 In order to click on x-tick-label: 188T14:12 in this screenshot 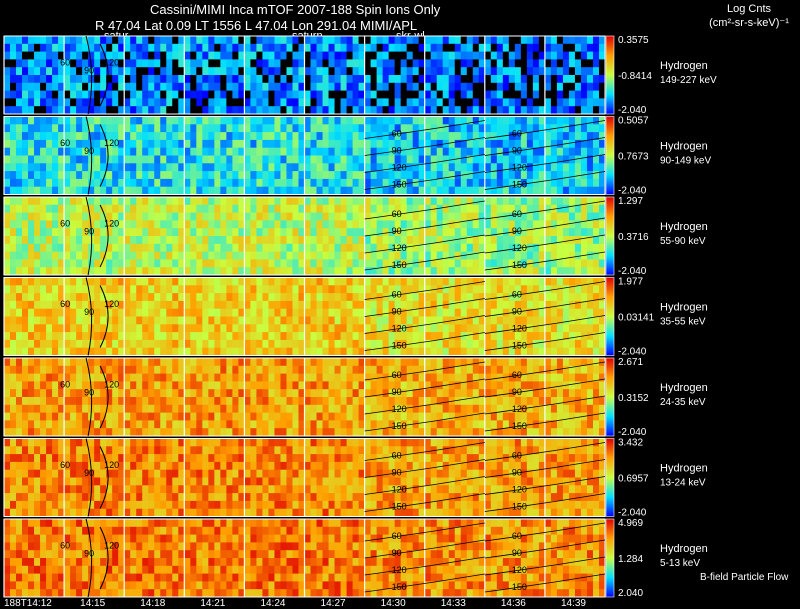, I will do `click(28, 603)`.